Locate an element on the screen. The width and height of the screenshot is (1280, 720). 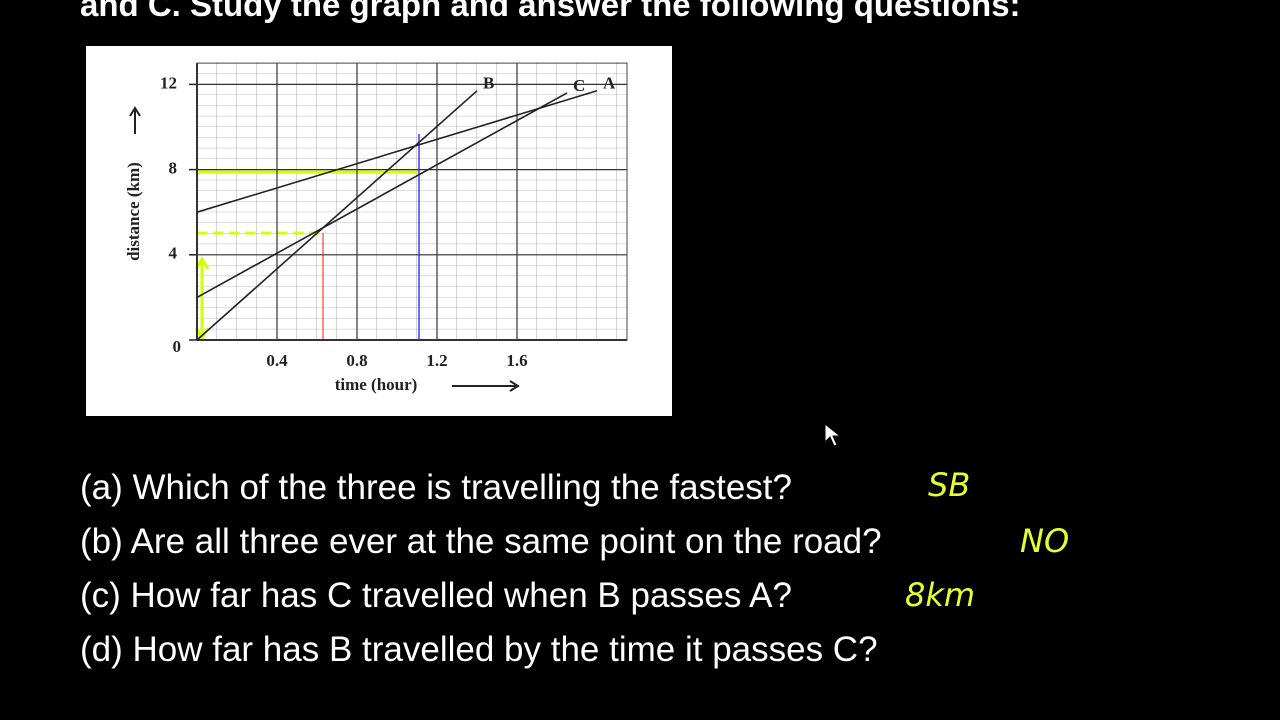
plot-frame is located at coordinates (412, 201).